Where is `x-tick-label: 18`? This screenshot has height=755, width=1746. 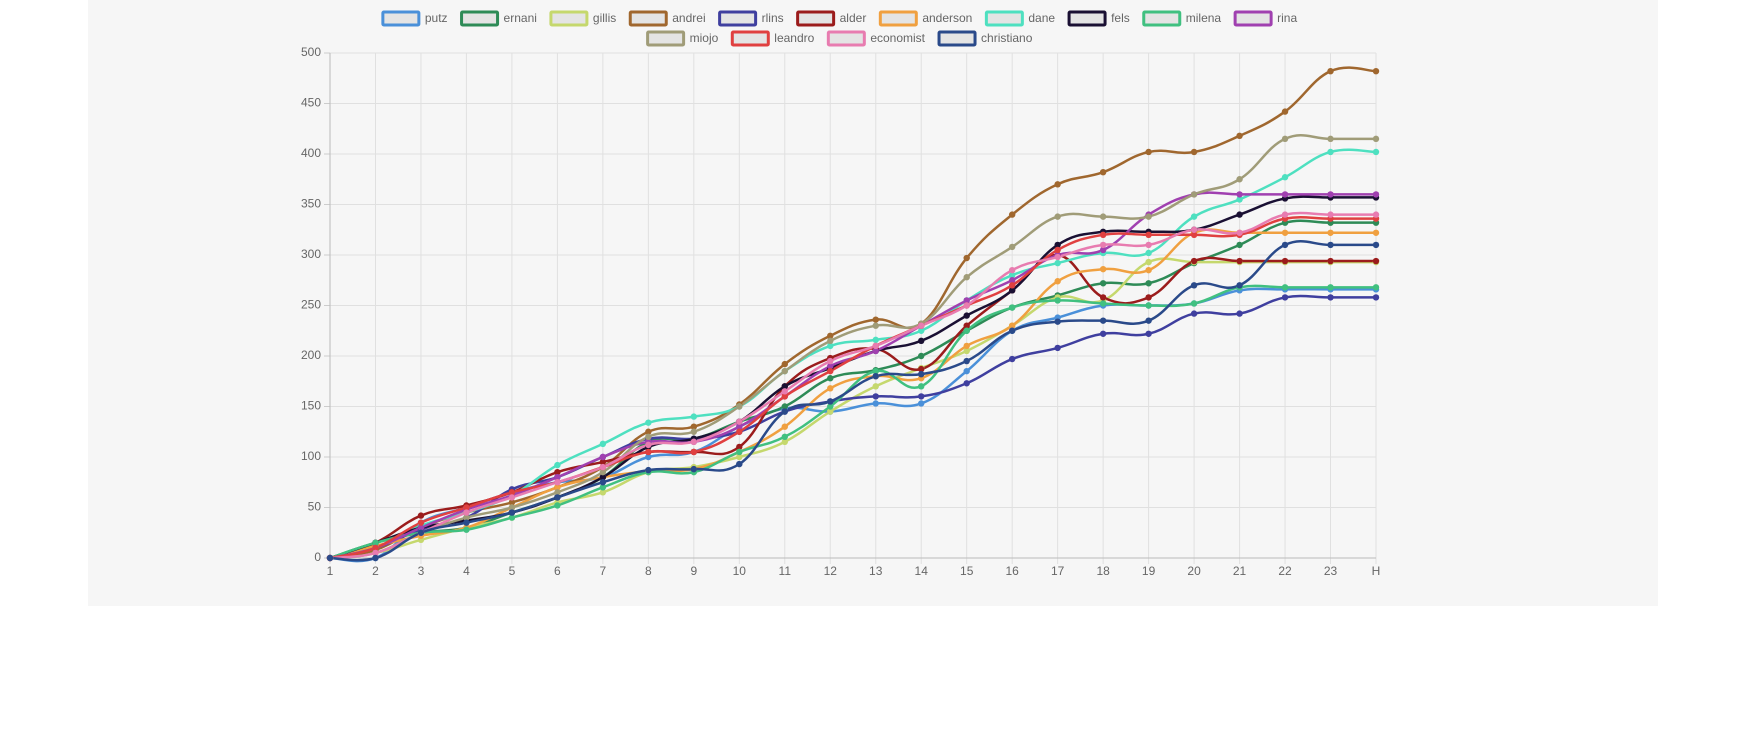
x-tick-label: 18 is located at coordinates (1103, 571).